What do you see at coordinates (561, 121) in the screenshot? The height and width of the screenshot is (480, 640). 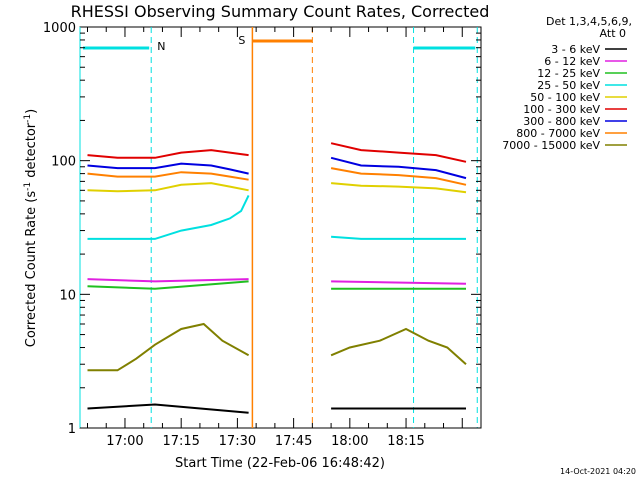 I see `legend-label: 300 - 800 keV` at bounding box center [561, 121].